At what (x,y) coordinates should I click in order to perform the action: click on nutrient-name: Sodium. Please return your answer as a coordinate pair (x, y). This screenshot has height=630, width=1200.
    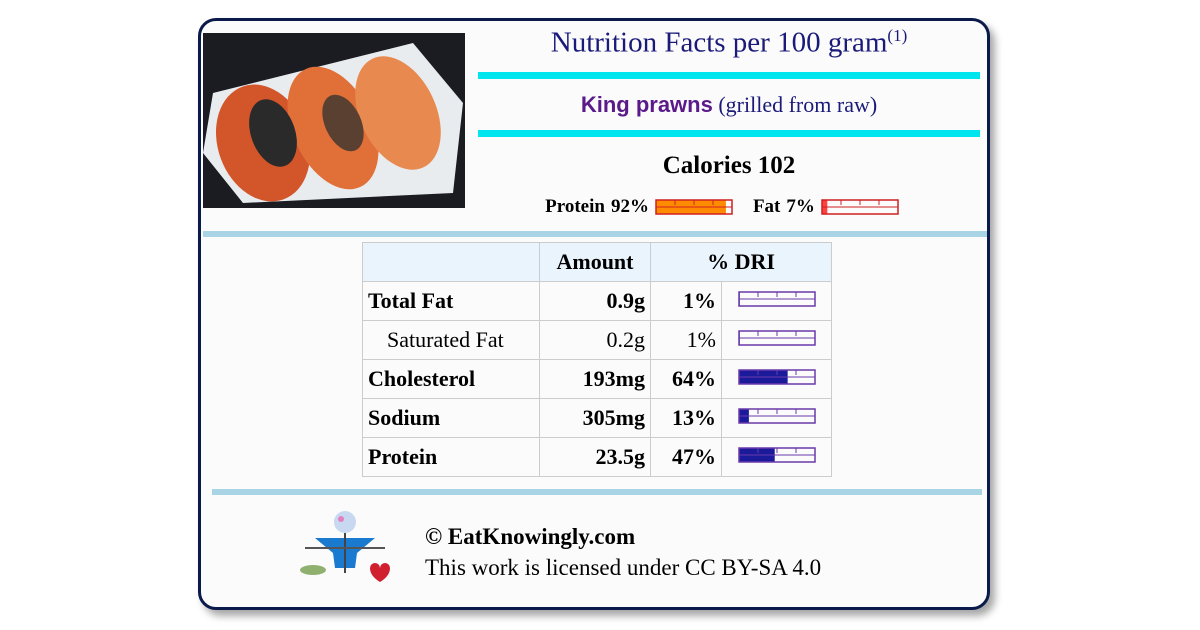
    Looking at the image, I should click on (451, 418).